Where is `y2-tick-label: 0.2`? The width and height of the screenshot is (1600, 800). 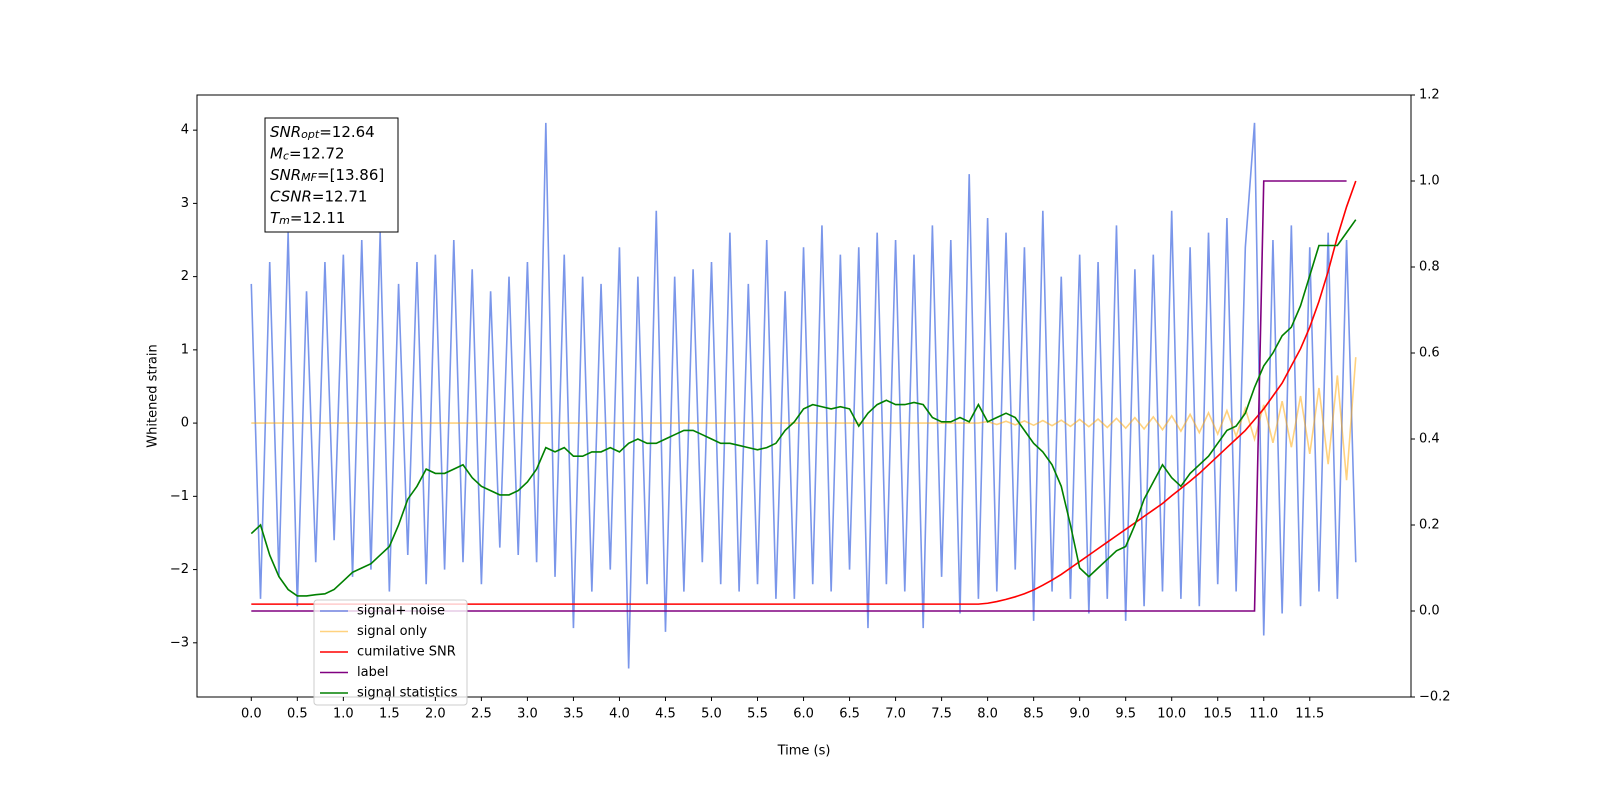
y2-tick-label: 0.2 is located at coordinates (1429, 525).